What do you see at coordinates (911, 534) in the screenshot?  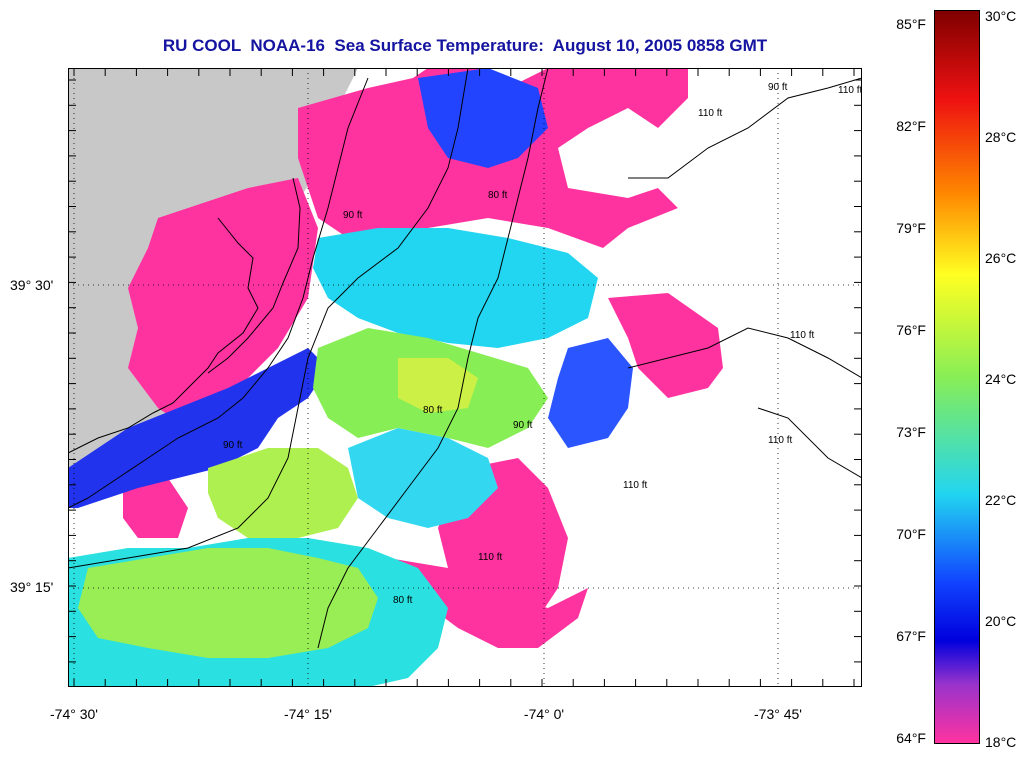 I see `colorbar-fahrenheit-label: 70°F` at bounding box center [911, 534].